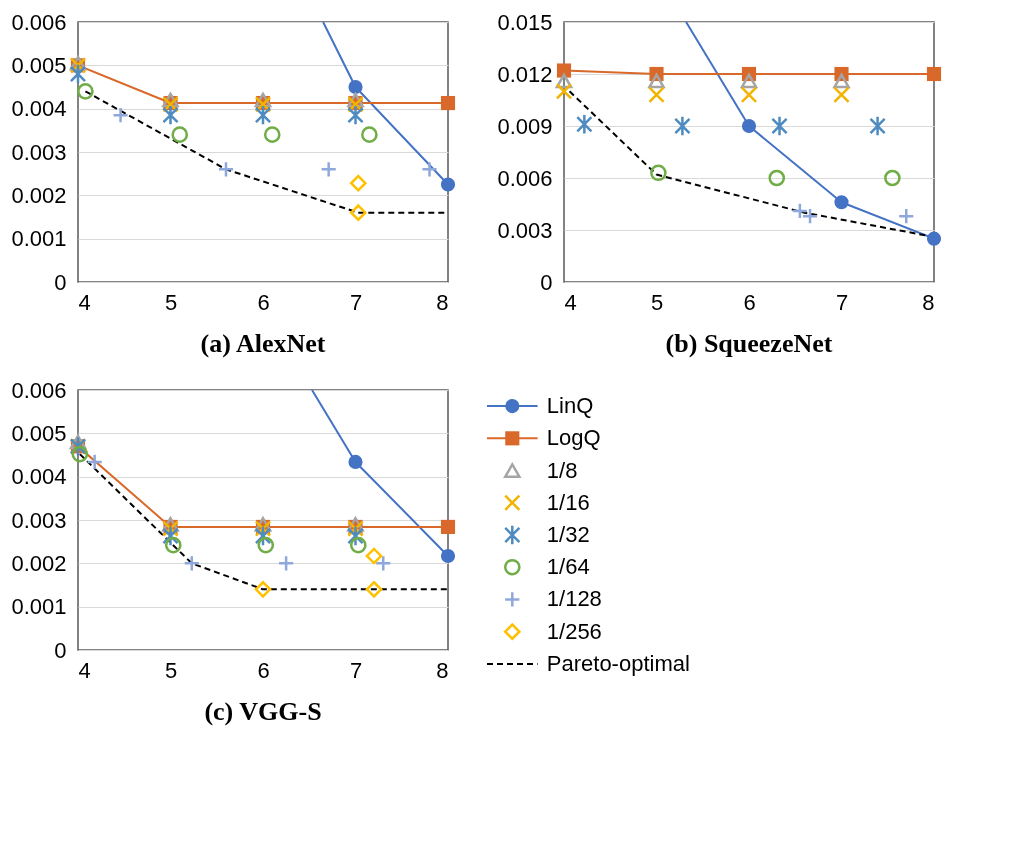 The image size is (1030, 847). Describe the element at coordinates (568, 567) in the screenshot. I see `legend-label: 1/64` at that location.